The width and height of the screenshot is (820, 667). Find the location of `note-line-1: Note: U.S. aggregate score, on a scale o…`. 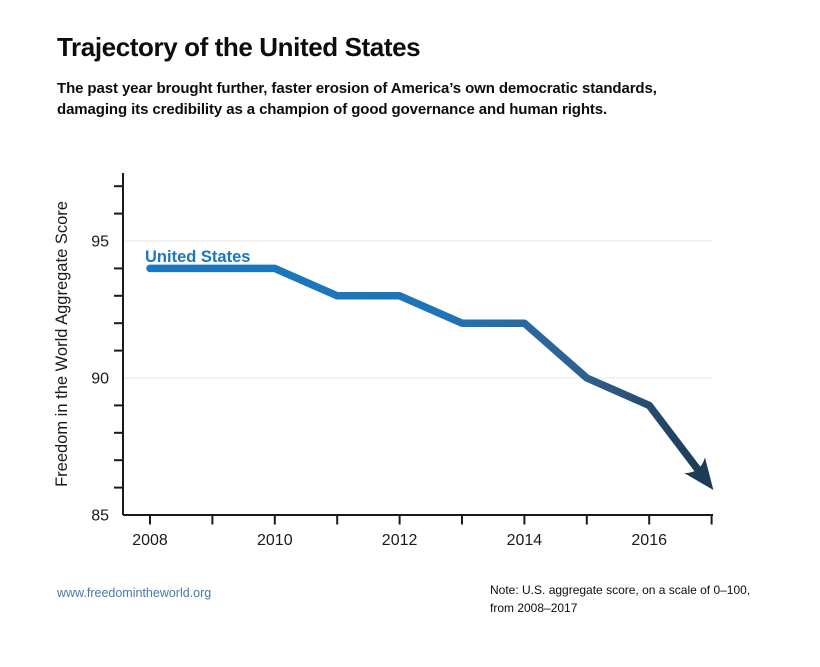

note-line-1: Note: U.S. aggregate score, on a scale o… is located at coordinates (620, 590).